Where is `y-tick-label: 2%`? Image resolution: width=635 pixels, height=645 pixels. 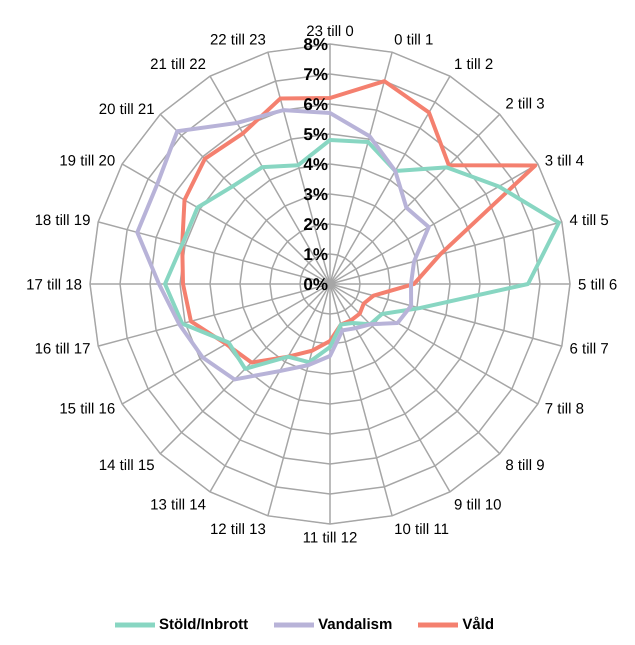 y-tick-label: 2% is located at coordinates (315, 224).